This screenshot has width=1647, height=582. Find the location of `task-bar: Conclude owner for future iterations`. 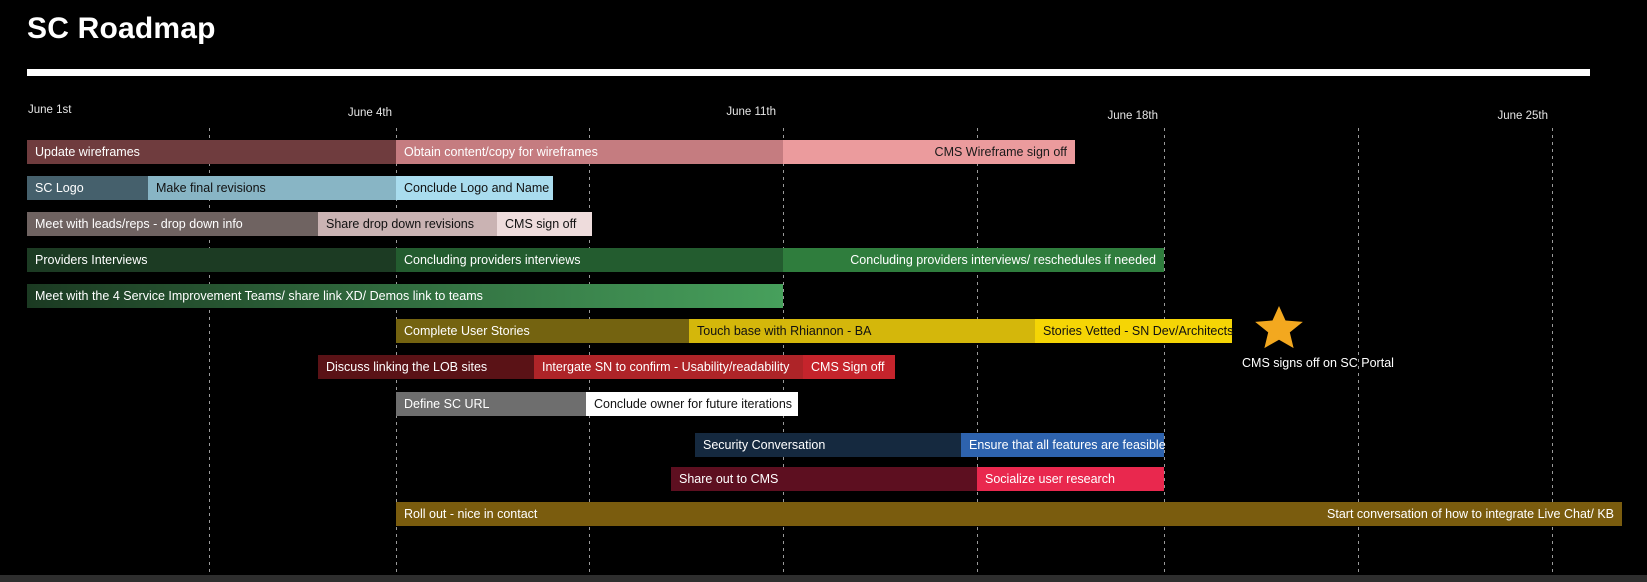

task-bar: Conclude owner for future iterations is located at coordinates (692, 404).